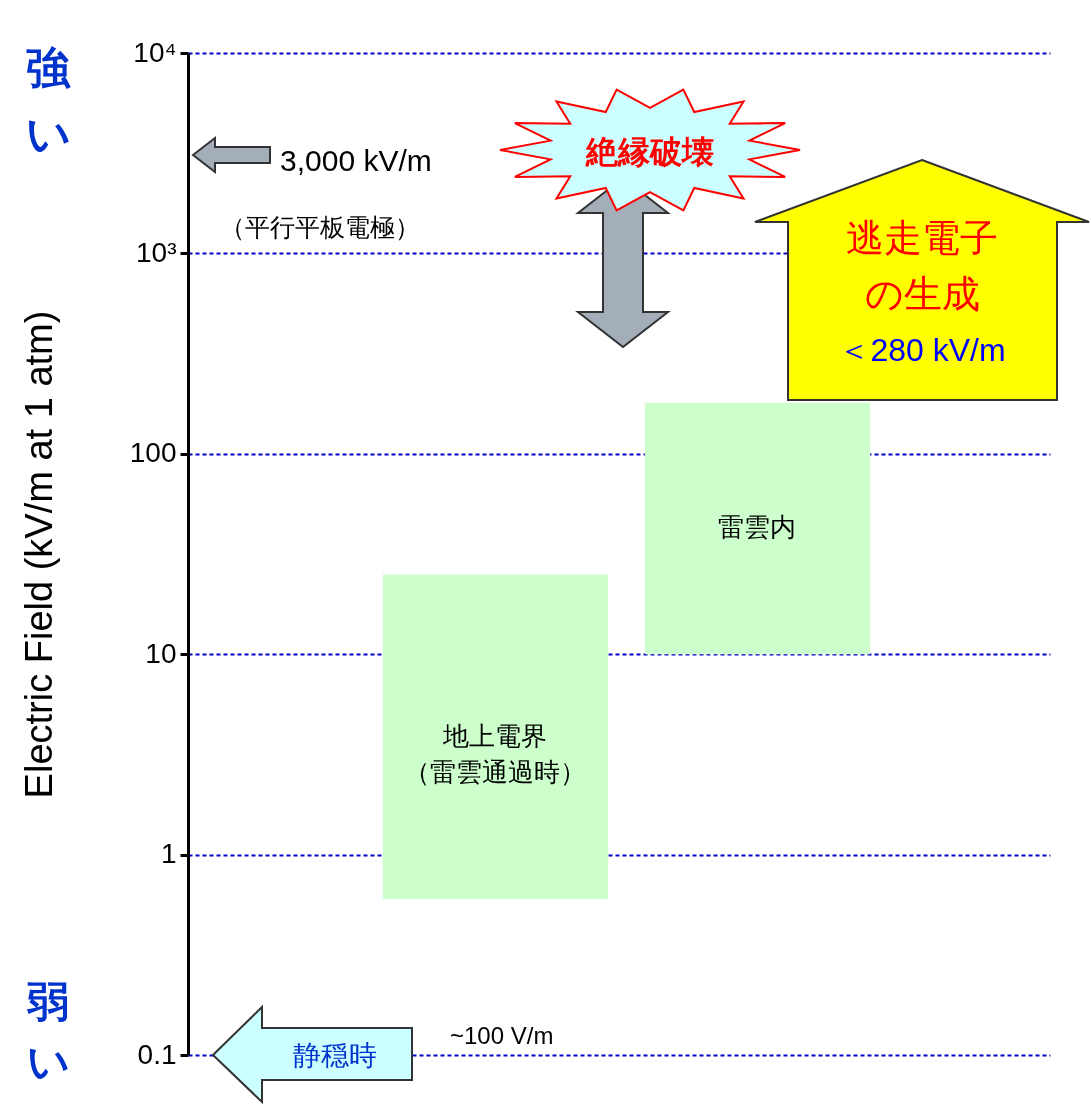 Image resolution: width=1091 pixels, height=1106 pixels. What do you see at coordinates (168, 854) in the screenshot?
I see `y-tick-label: 1` at bounding box center [168, 854].